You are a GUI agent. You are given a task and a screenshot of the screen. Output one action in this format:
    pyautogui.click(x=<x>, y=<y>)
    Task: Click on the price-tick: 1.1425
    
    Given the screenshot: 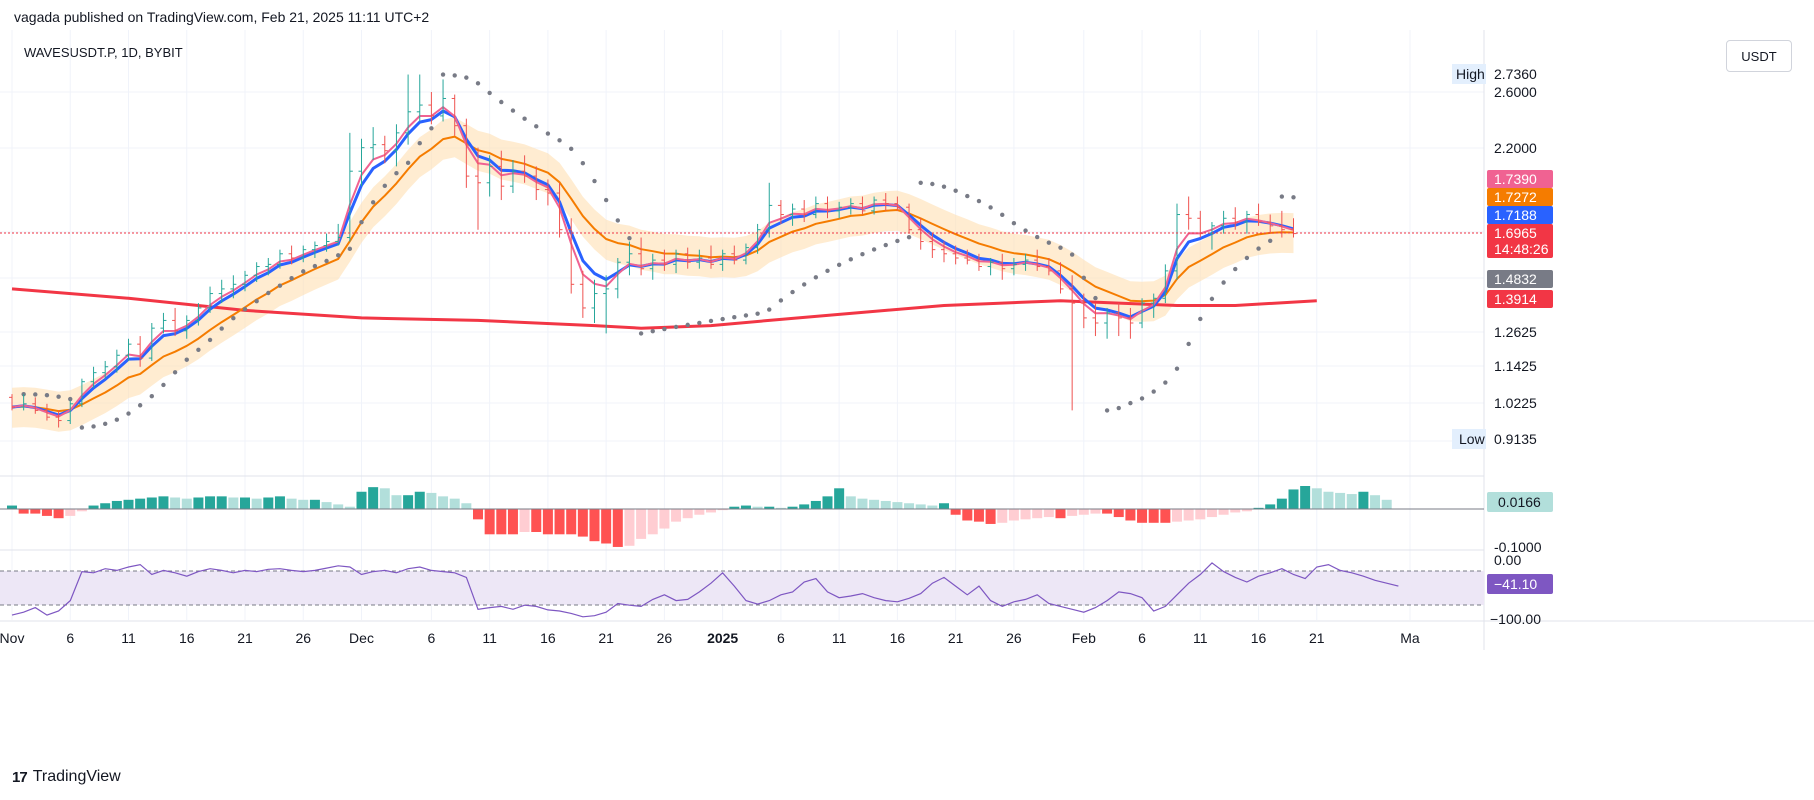 What is the action you would take?
    pyautogui.click(x=1515, y=366)
    